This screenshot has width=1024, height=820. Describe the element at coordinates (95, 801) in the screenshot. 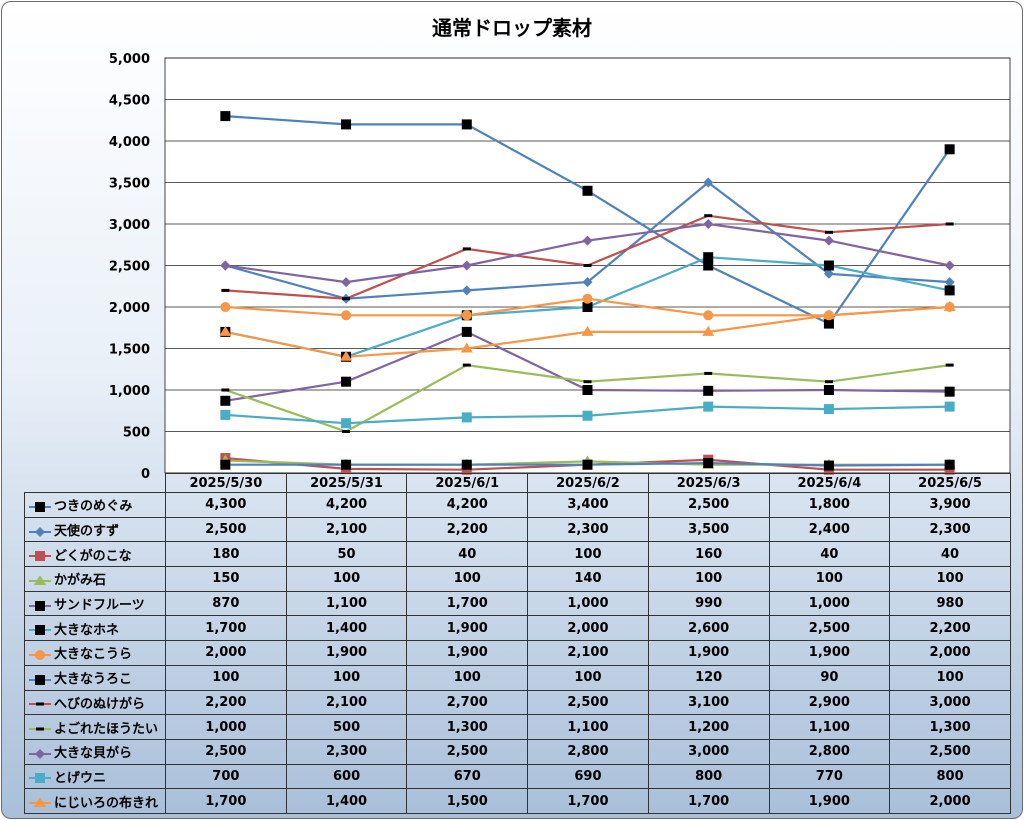

I see `legend-entry: にじいろの布きれ` at that location.